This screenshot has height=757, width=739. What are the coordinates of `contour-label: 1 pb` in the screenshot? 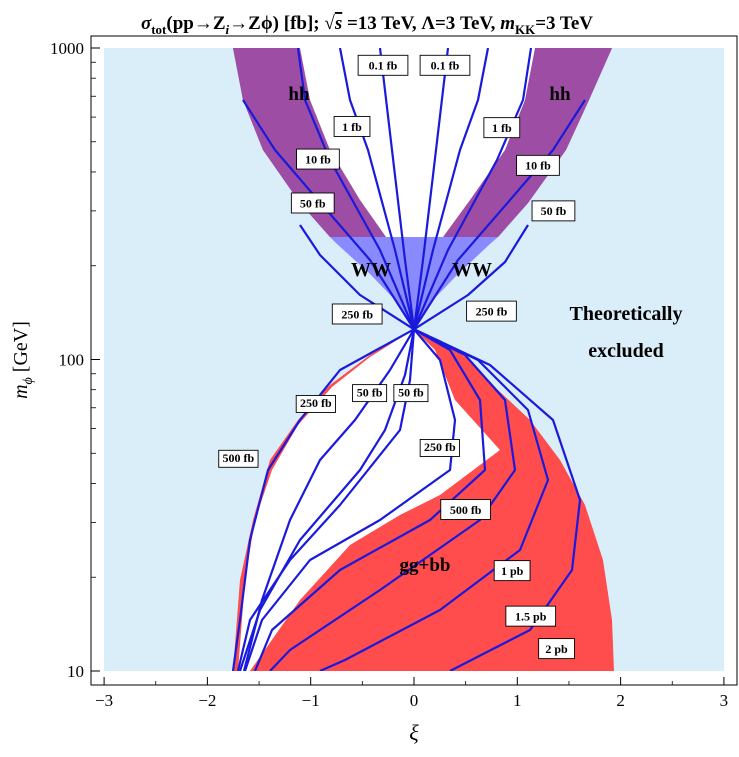 It's located at (512, 571).